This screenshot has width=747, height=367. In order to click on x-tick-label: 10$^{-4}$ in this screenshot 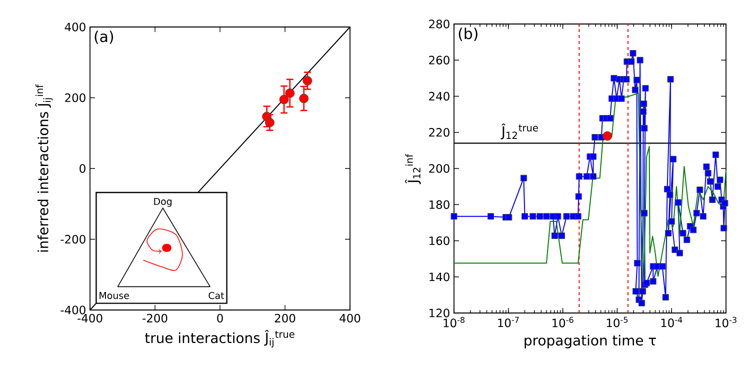, I will do `click(671, 322)`.